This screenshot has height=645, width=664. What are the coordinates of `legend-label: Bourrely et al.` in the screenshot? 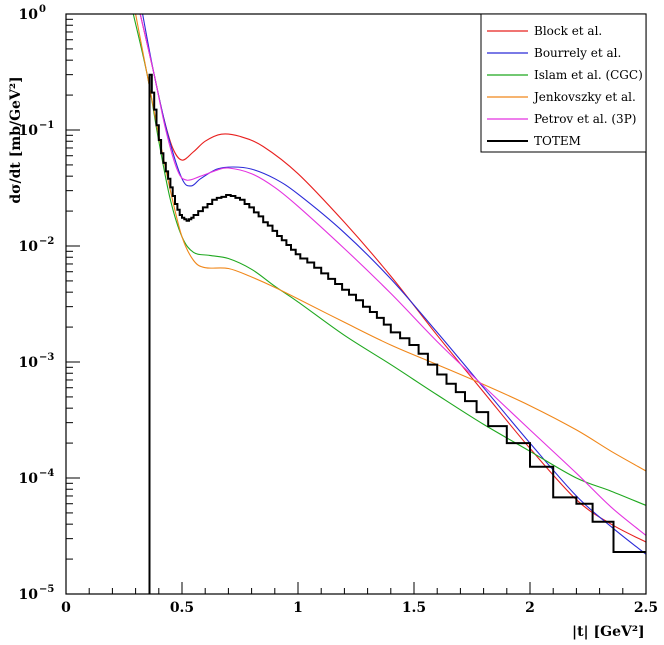 It's located at (577, 53).